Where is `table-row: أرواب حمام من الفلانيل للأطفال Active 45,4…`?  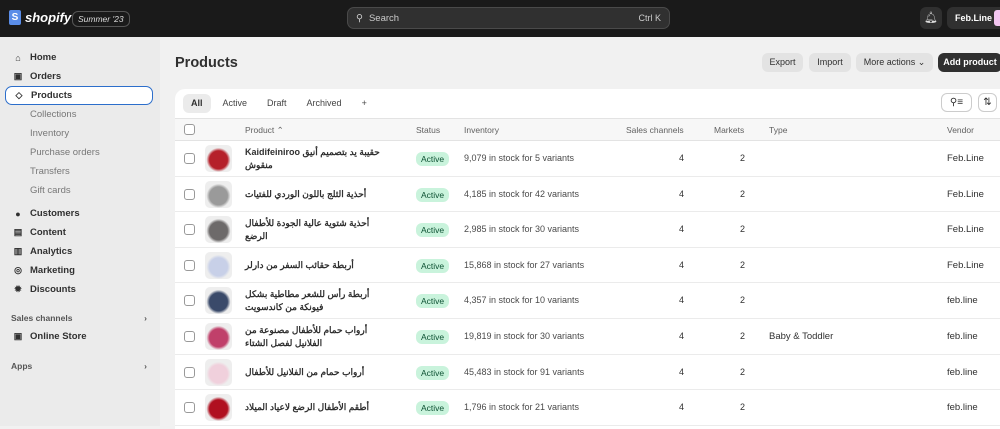 table-row: أرواب حمام من الفلانيل للأطفال Active 45,4… is located at coordinates (587, 373).